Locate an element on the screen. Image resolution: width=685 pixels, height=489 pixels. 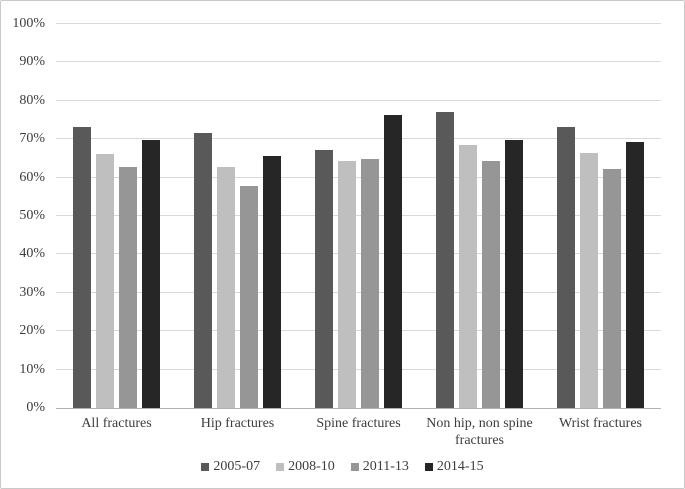
x-axis-label: Non hip, non spine fractures is located at coordinates (479, 432).